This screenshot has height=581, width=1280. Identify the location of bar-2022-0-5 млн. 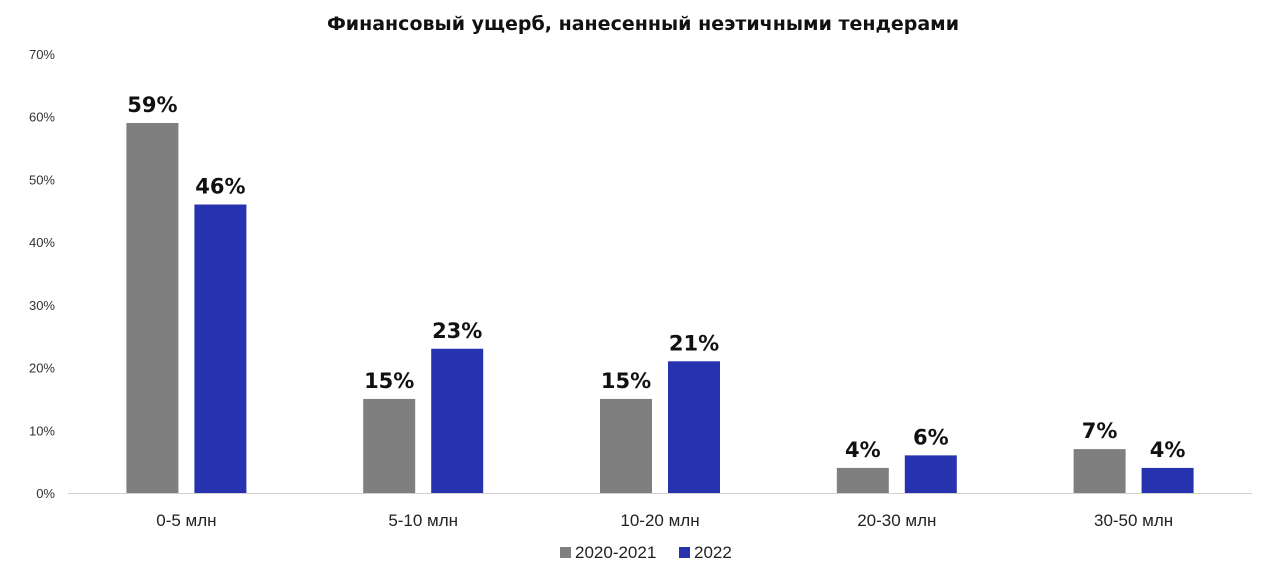
(220, 348).